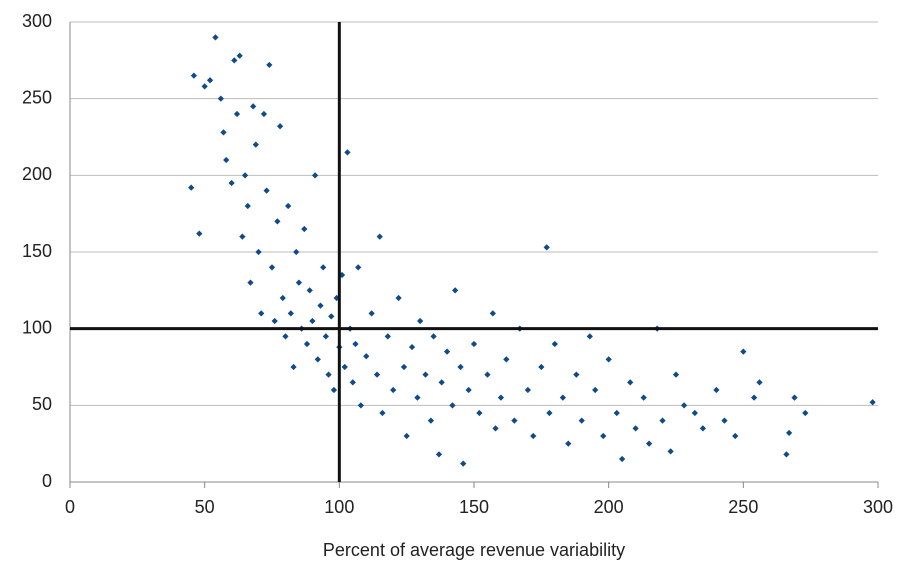  I want to click on x-tick-label: 150, so click(474, 507).